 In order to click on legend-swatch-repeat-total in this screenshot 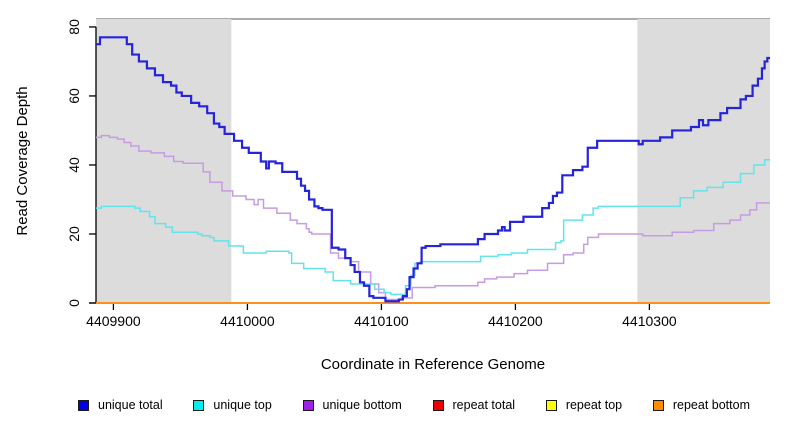, I will do `click(438, 405)`.